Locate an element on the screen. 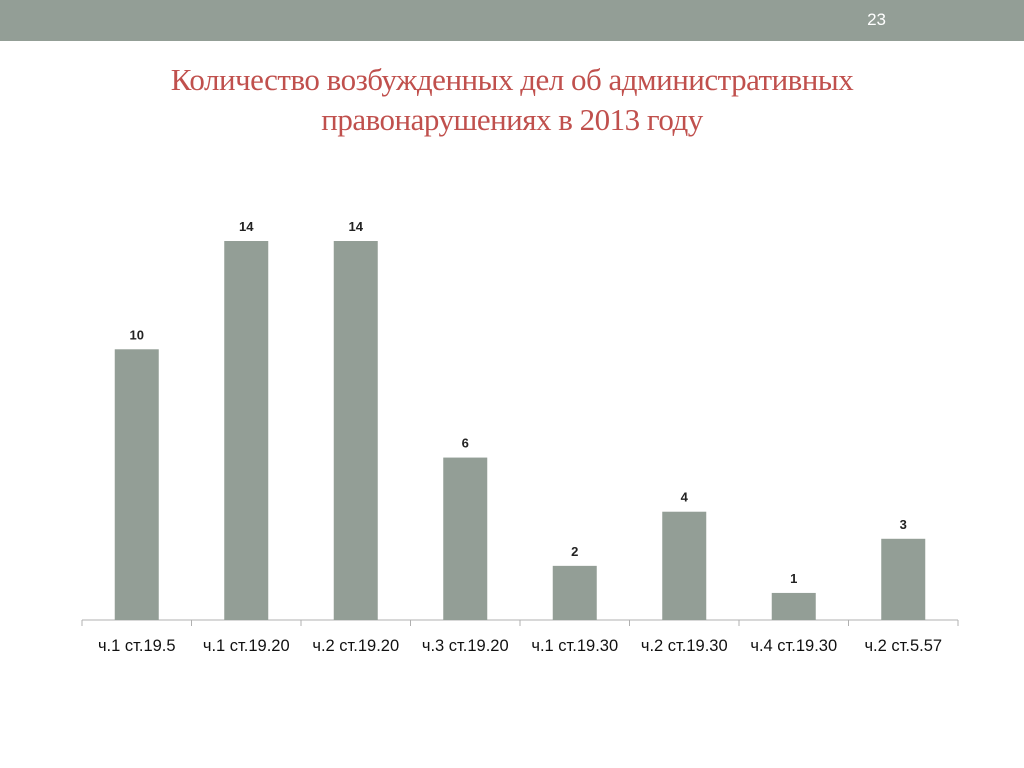 The width and height of the screenshot is (1024, 768). data-label: 3 is located at coordinates (903, 524).